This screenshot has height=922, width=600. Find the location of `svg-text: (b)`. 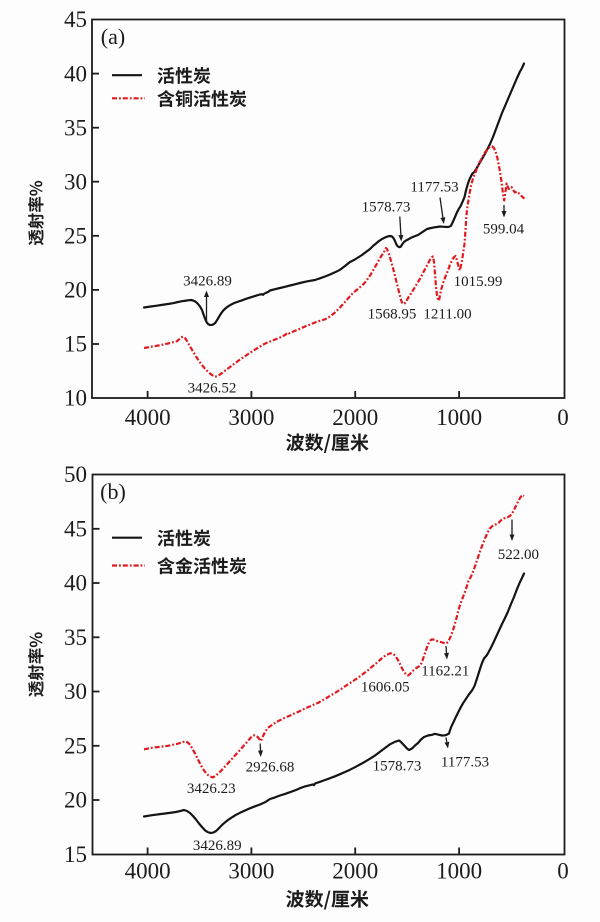

svg-text: (b) is located at coordinates (113, 491).